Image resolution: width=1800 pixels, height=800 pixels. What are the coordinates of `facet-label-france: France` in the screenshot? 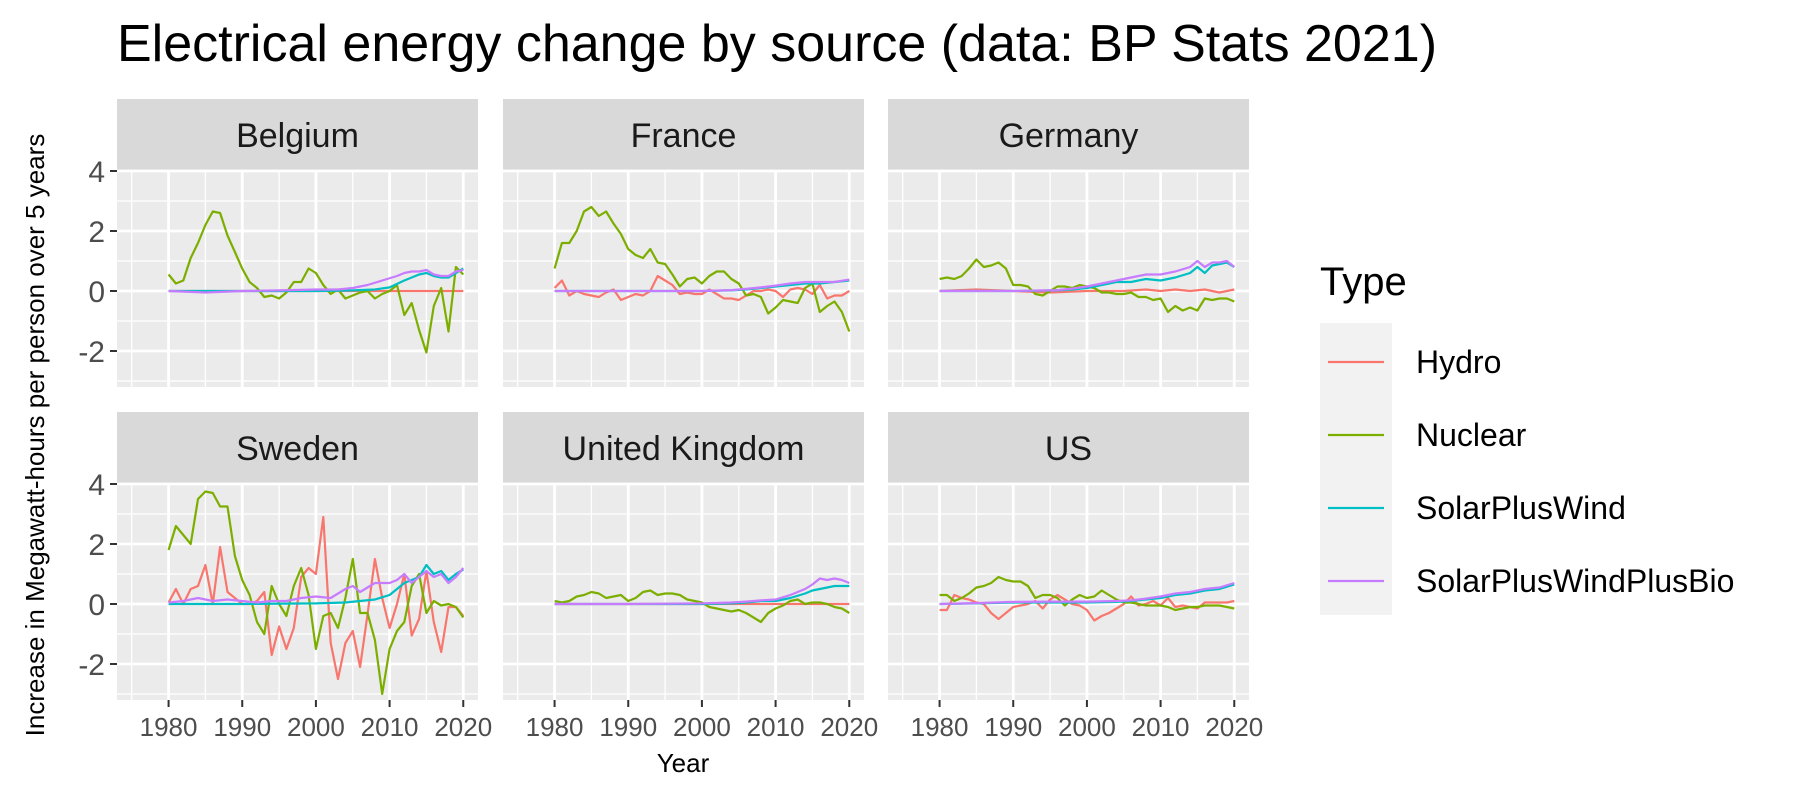 It's located at (684, 136).